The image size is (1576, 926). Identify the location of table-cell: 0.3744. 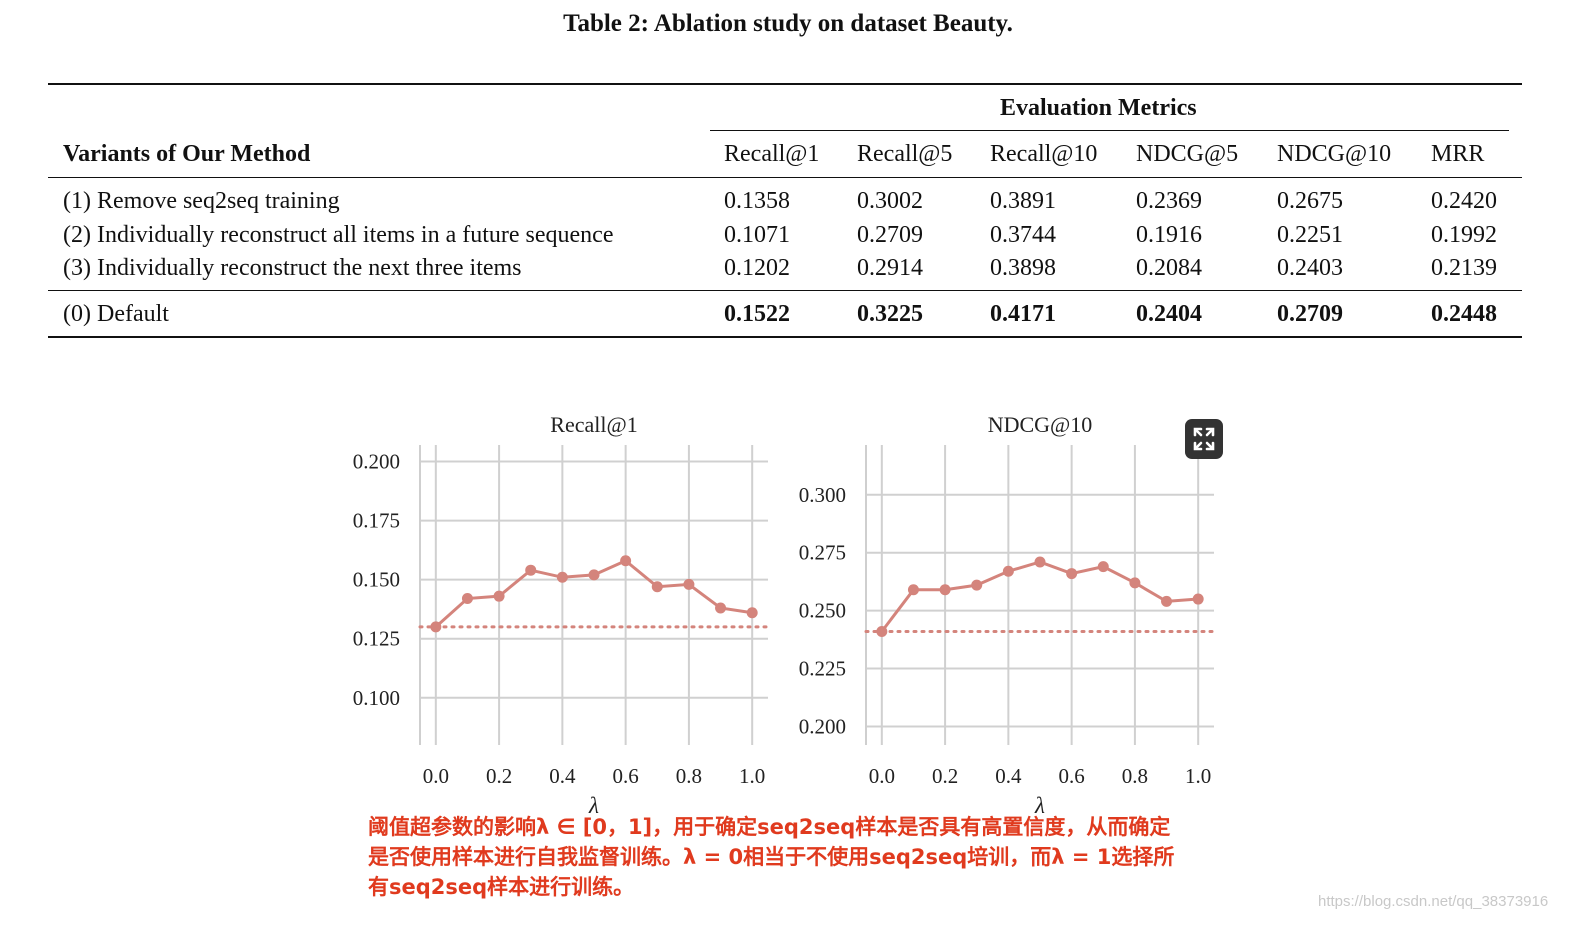
(1023, 235).